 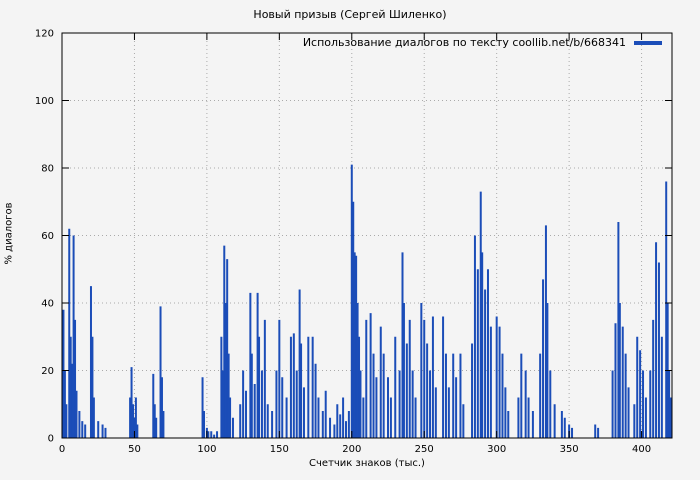 What do you see at coordinates (648, 42) in the screenshot?
I see `legend-swatch` at bounding box center [648, 42].